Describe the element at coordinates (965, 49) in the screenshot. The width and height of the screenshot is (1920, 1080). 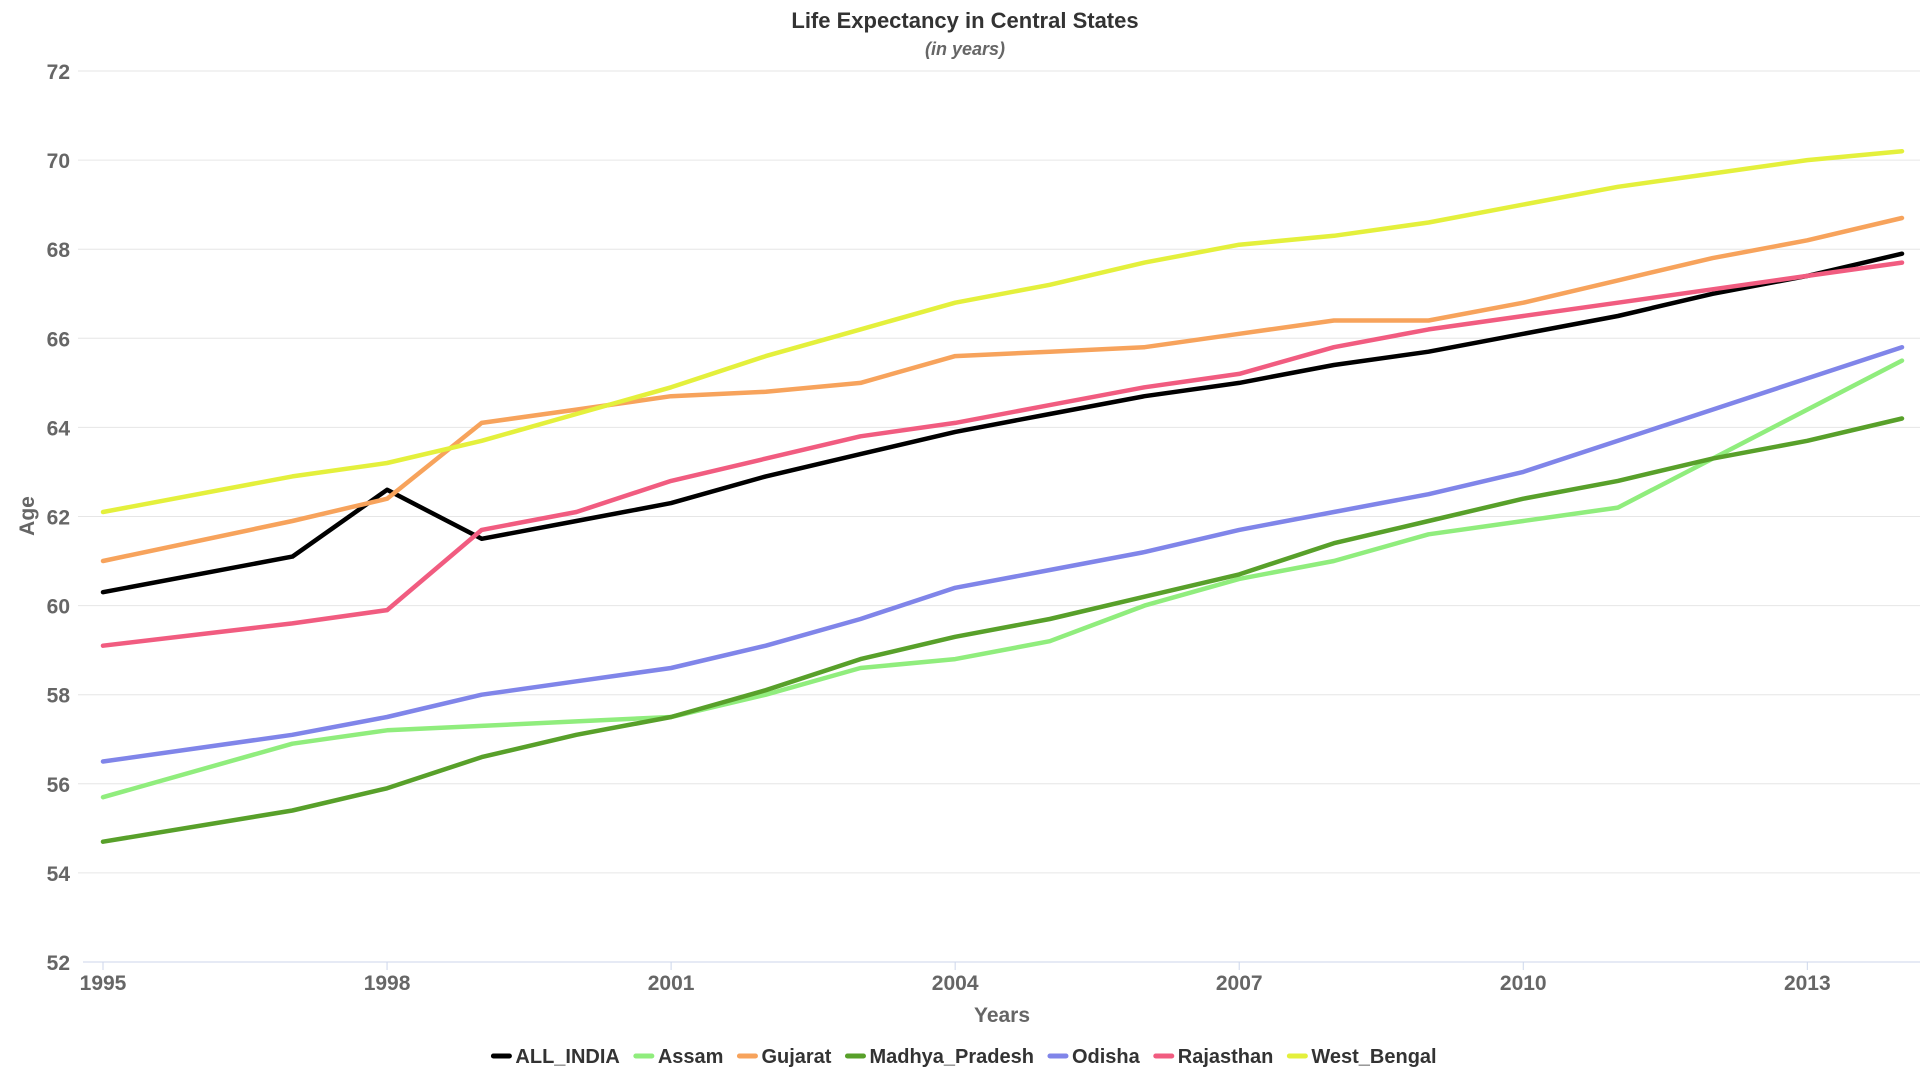
I see `chart-subtitle: (in years)` at that location.